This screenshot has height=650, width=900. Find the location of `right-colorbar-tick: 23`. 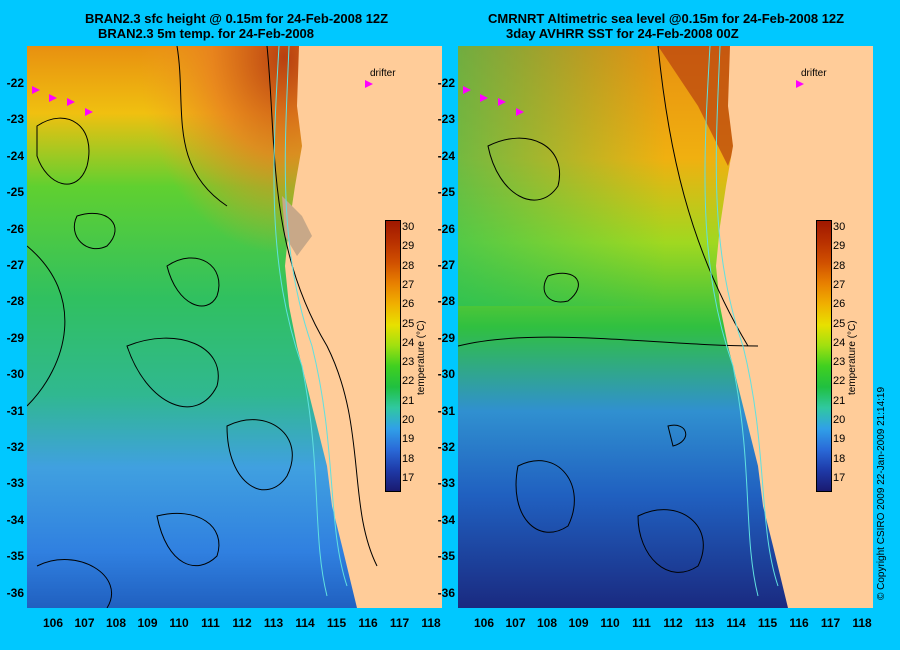

right-colorbar-tick: 23 is located at coordinates (839, 362).